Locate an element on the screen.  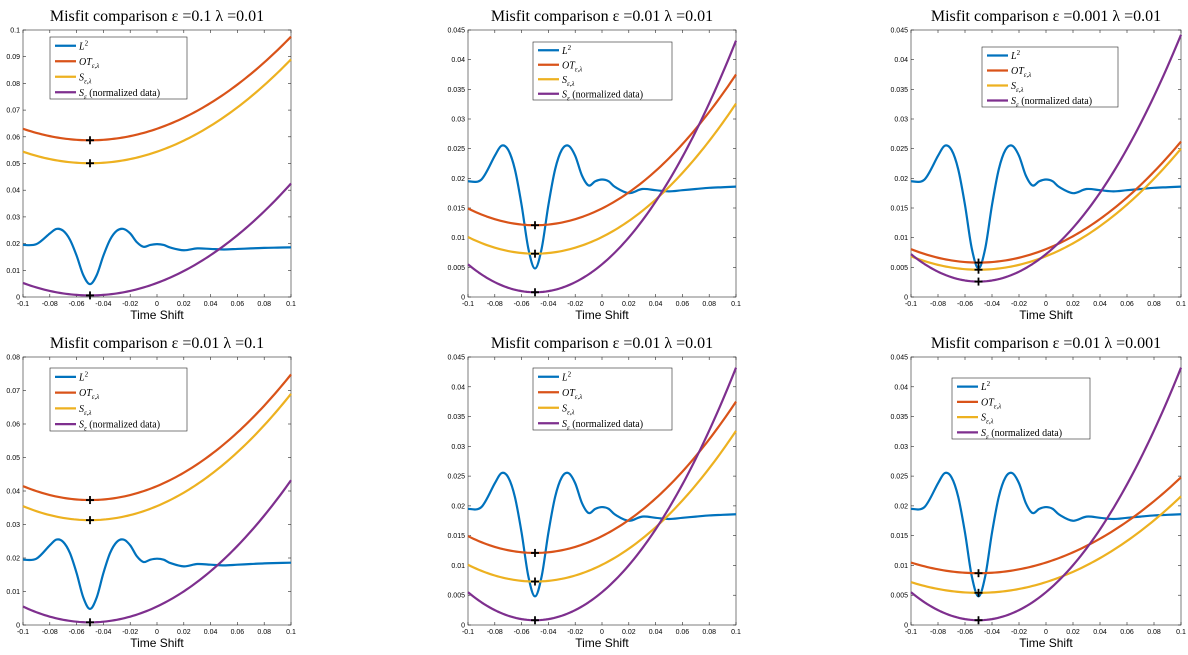
y-tick-label: 0.07 is located at coordinates (13, 391).